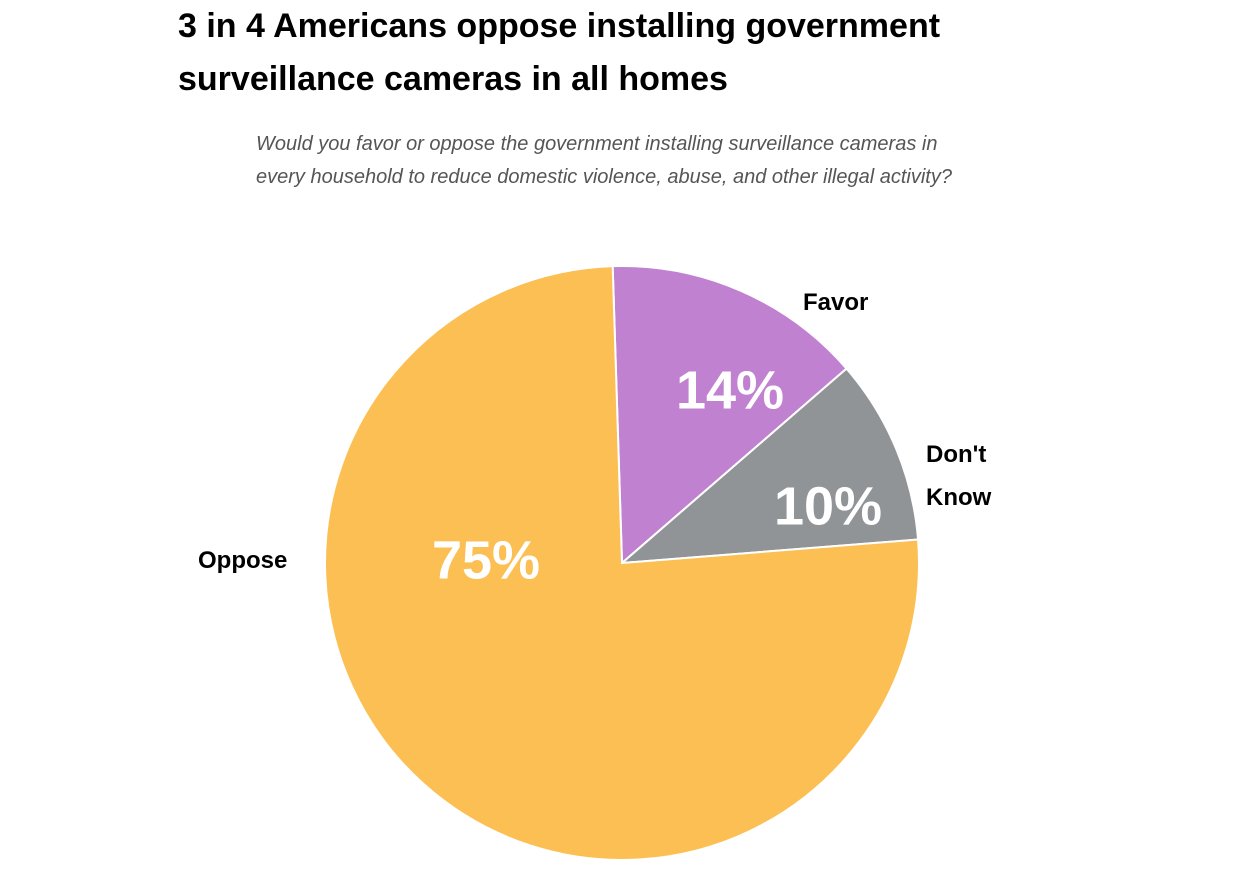  What do you see at coordinates (828, 506) in the screenshot?
I see `value-label-dont-know: 10%` at bounding box center [828, 506].